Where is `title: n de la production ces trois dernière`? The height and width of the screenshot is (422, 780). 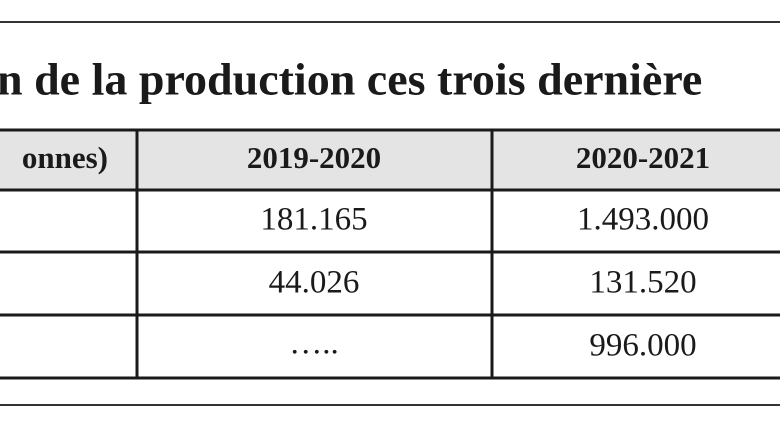
title: n de la production ces trois dernière is located at coordinates (351, 79).